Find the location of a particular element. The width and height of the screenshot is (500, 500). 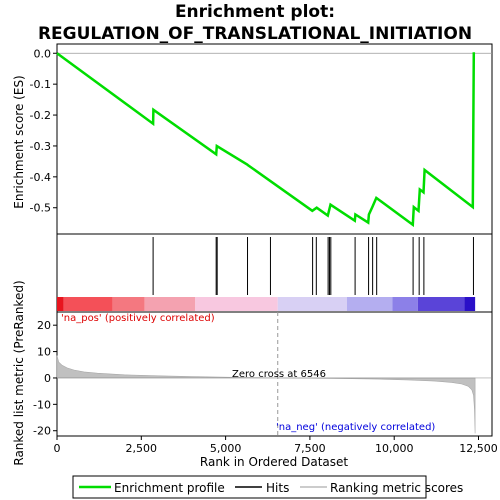

x-axis-label: Rank in Ordered Dataset is located at coordinates (274, 462).